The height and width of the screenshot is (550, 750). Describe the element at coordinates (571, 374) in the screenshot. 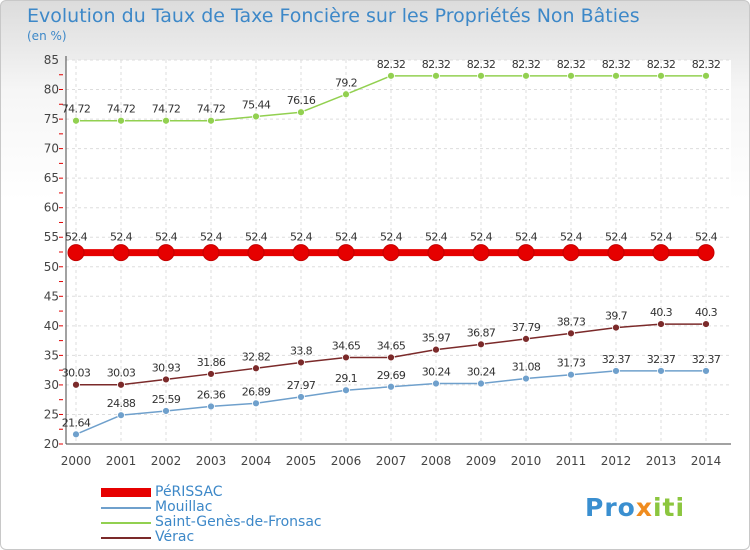

I see `series-1-point-2011` at that location.